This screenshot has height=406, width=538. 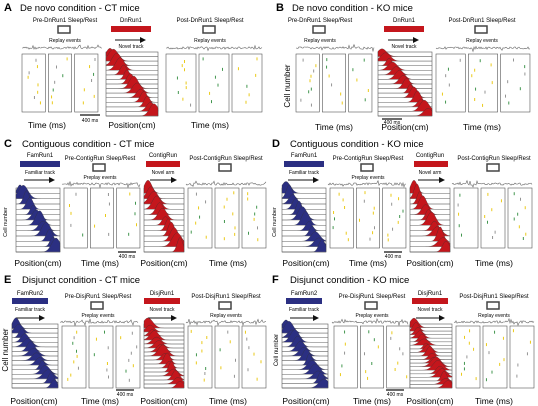 I want to click on pre-label: Pre-ContigRun Sleep/Rest, so click(x=368, y=159).